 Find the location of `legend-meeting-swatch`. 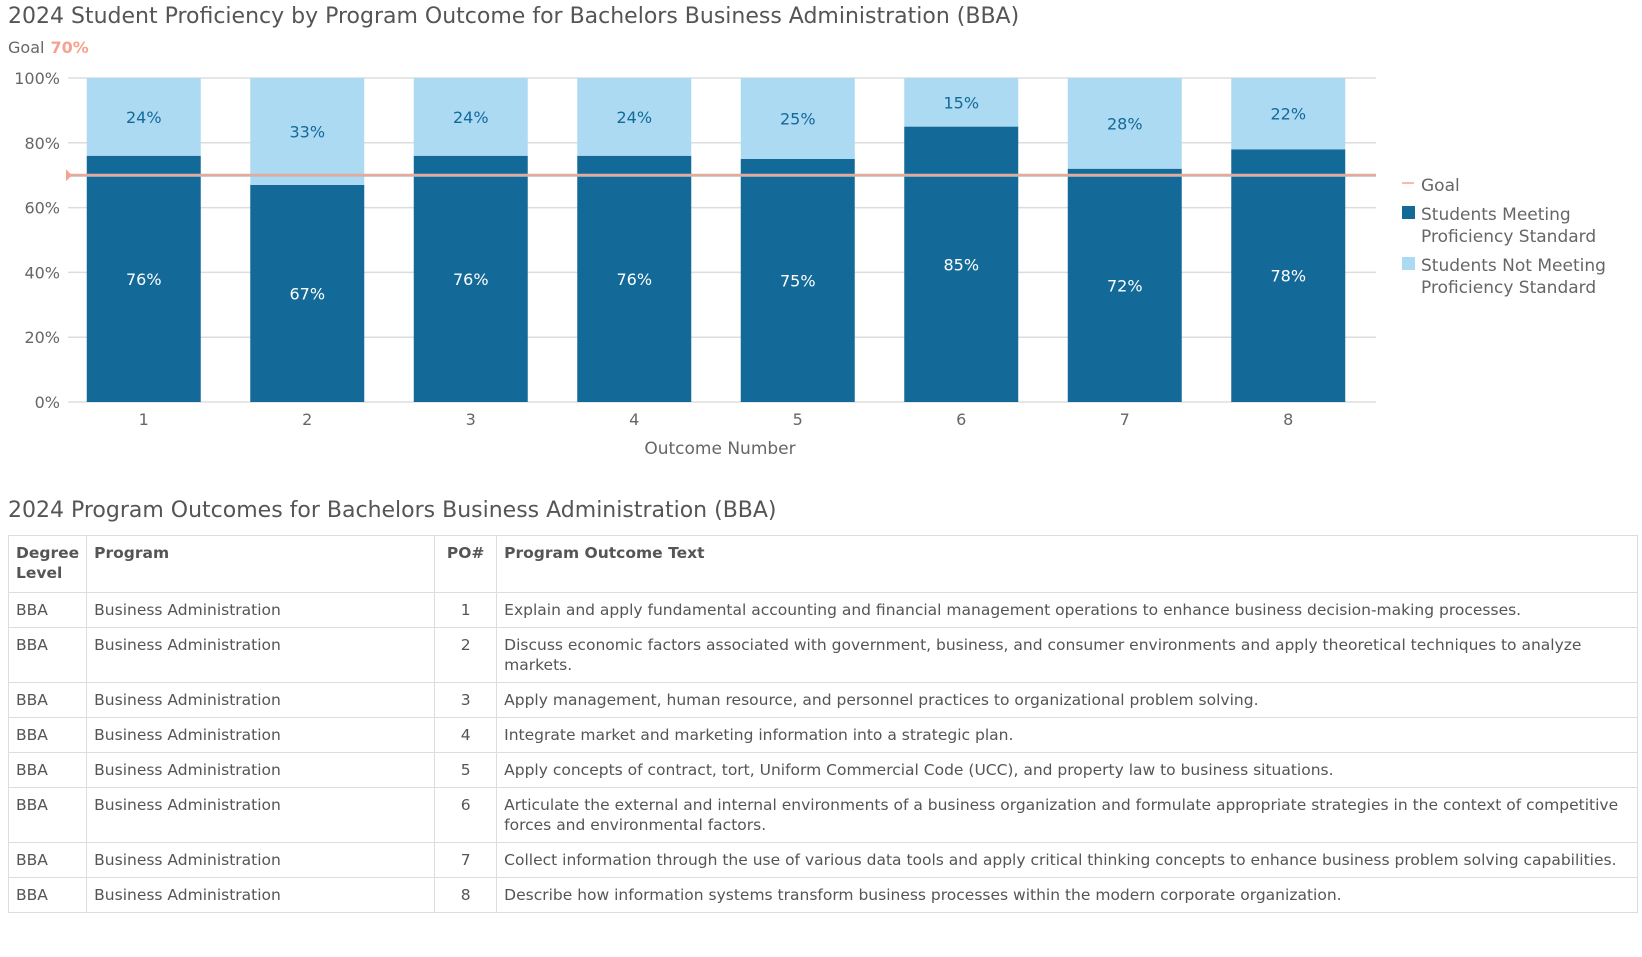

legend-meeting-swatch is located at coordinates (1408, 212).